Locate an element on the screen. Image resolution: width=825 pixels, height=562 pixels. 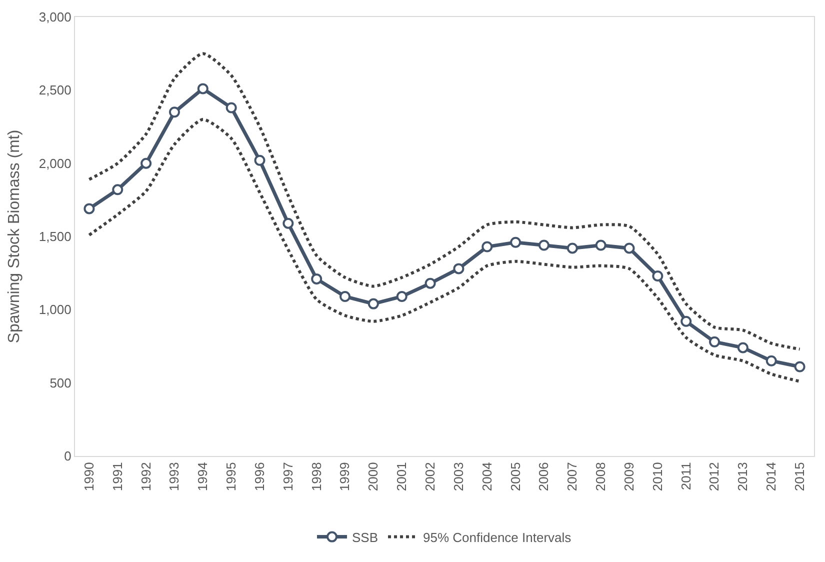
x-tick-label: 2011 is located at coordinates (686, 476).